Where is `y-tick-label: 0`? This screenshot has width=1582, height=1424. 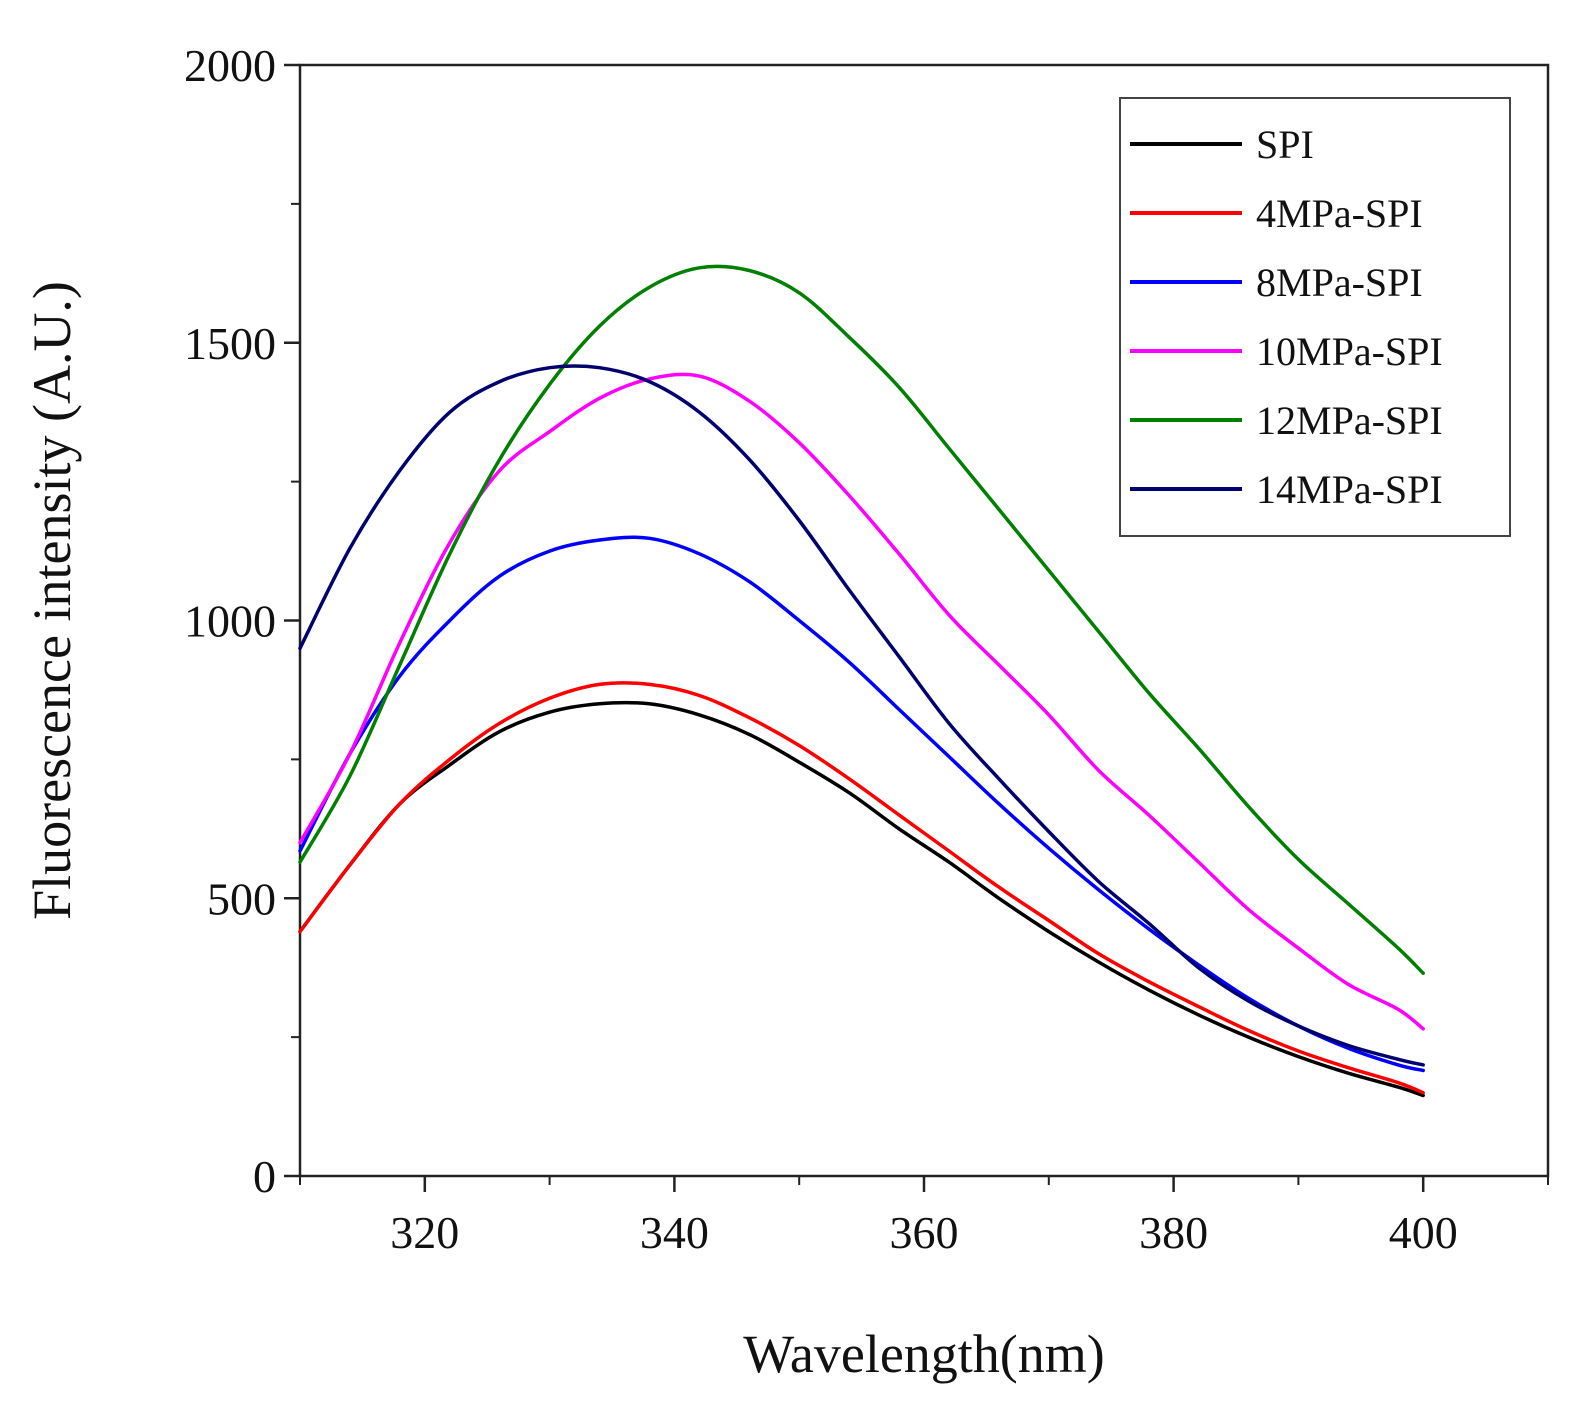 y-tick-label: 0 is located at coordinates (264, 1176).